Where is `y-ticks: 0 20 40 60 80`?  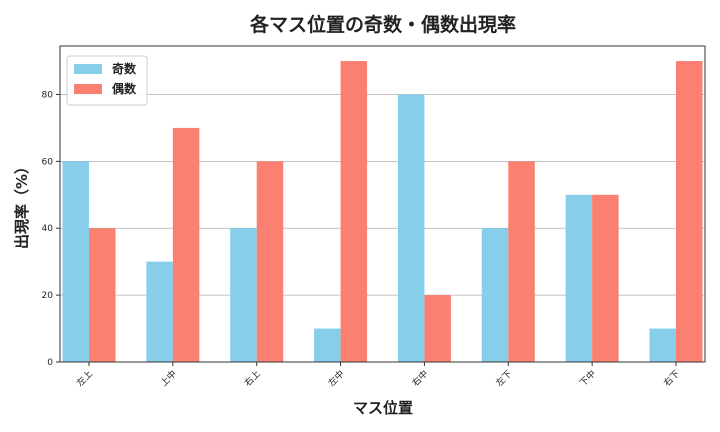 y-ticks: 0 20 40 60 80 is located at coordinates (51, 229).